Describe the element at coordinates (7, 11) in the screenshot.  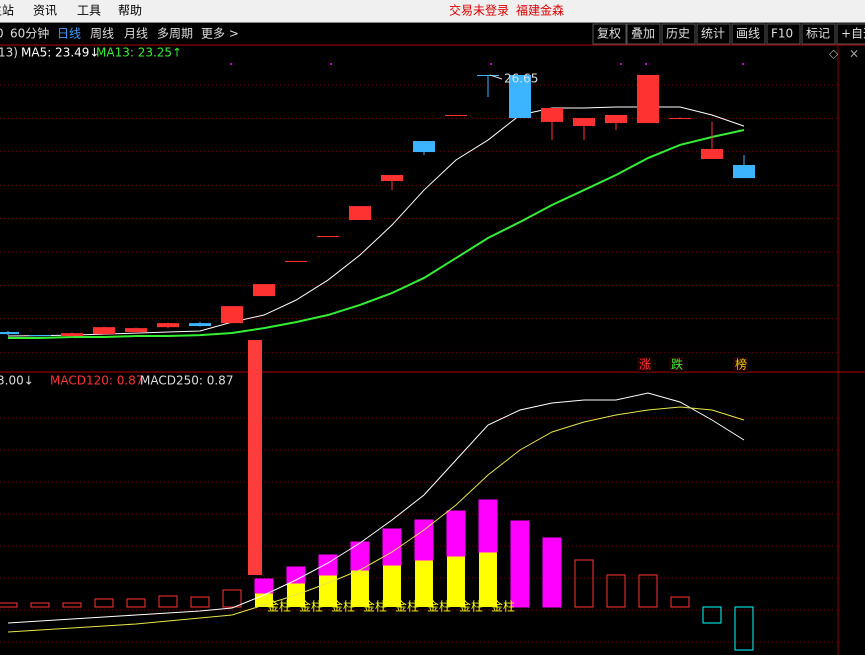
I see `menu-item: 主站` at that location.